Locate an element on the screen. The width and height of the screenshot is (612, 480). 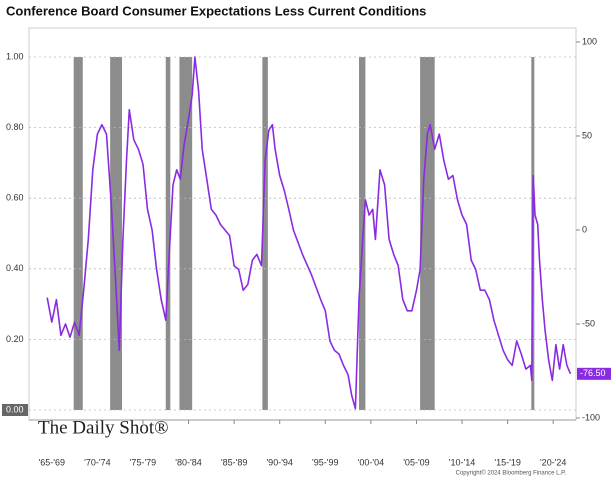
x-tick-label: '70-'74 is located at coordinates (97, 462).